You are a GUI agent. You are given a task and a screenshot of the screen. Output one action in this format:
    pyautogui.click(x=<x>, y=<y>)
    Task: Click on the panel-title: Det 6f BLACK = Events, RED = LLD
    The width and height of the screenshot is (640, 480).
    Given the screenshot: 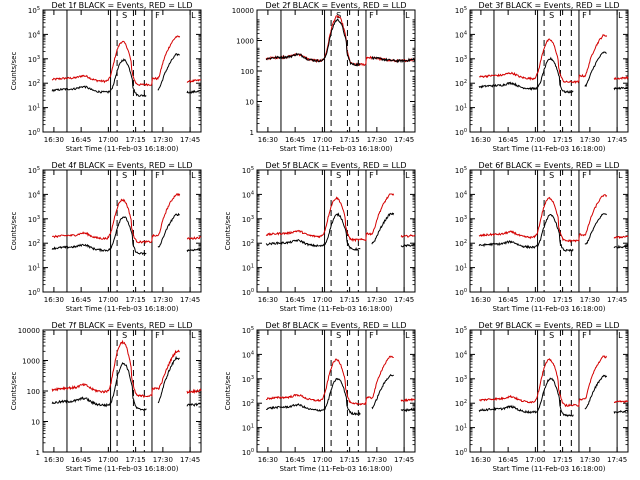 What is the action you would take?
    pyautogui.click(x=548, y=165)
    